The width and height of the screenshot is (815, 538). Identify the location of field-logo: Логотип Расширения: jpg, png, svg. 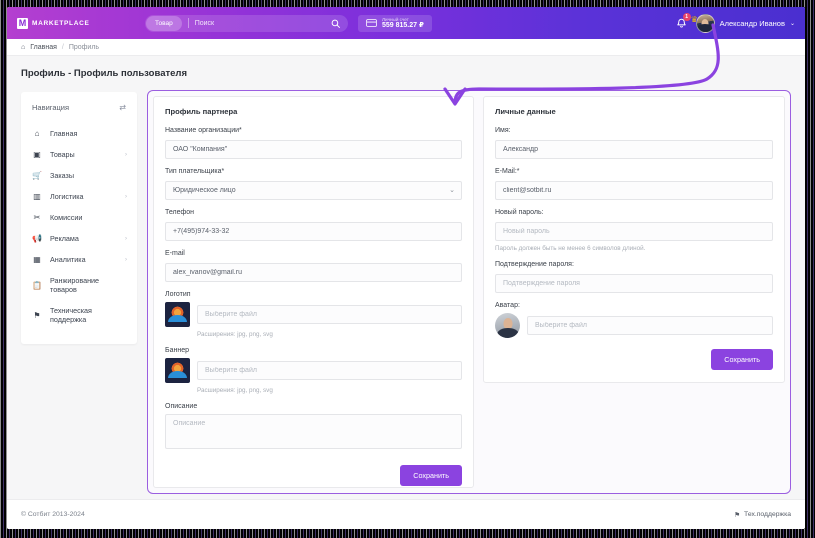
(313, 314).